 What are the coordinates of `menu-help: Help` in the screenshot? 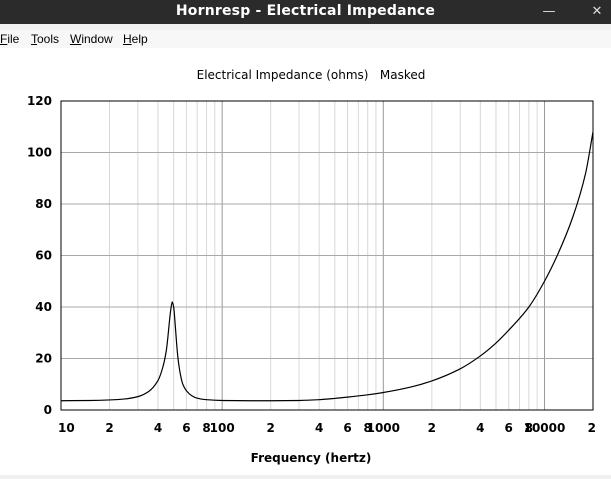 It's located at (135, 39).